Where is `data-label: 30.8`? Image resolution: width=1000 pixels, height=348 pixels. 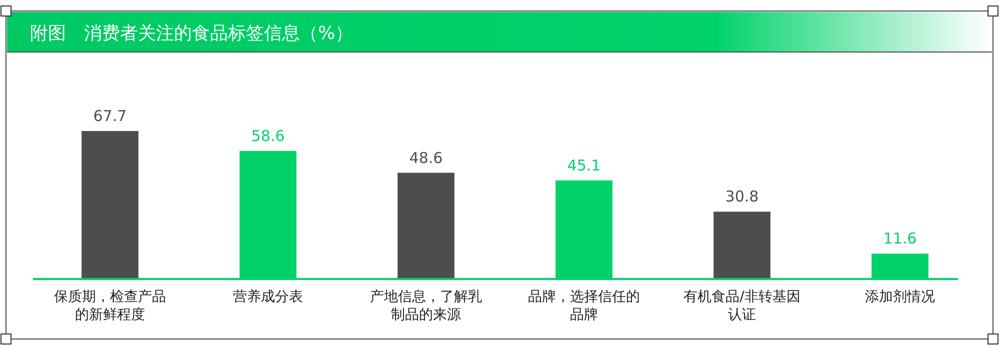
data-label: 30.8 is located at coordinates (742, 197).